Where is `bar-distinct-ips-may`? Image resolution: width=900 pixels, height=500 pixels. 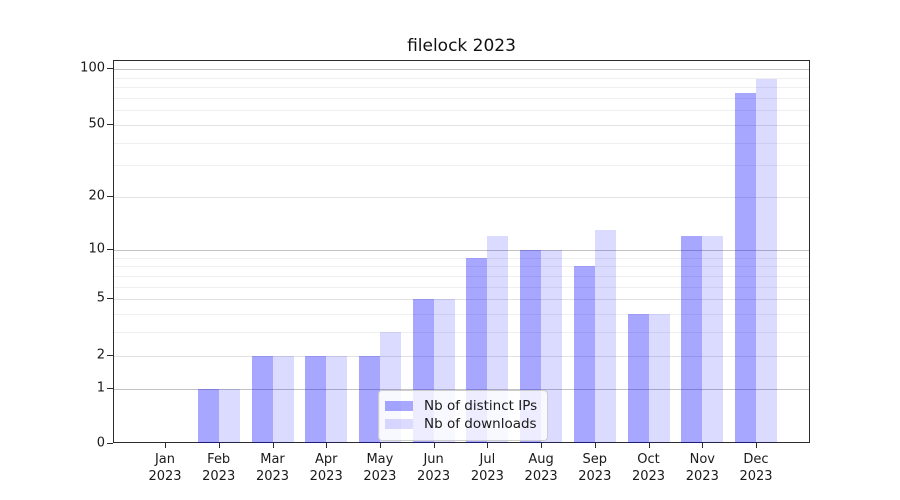
bar-distinct-ips-may is located at coordinates (369, 399).